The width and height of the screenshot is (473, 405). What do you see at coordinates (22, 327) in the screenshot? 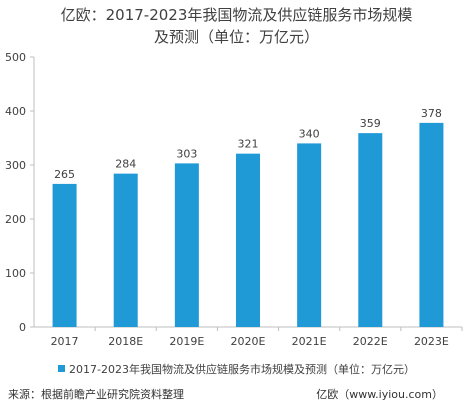
I see `y-tick-label: 0` at bounding box center [22, 327].